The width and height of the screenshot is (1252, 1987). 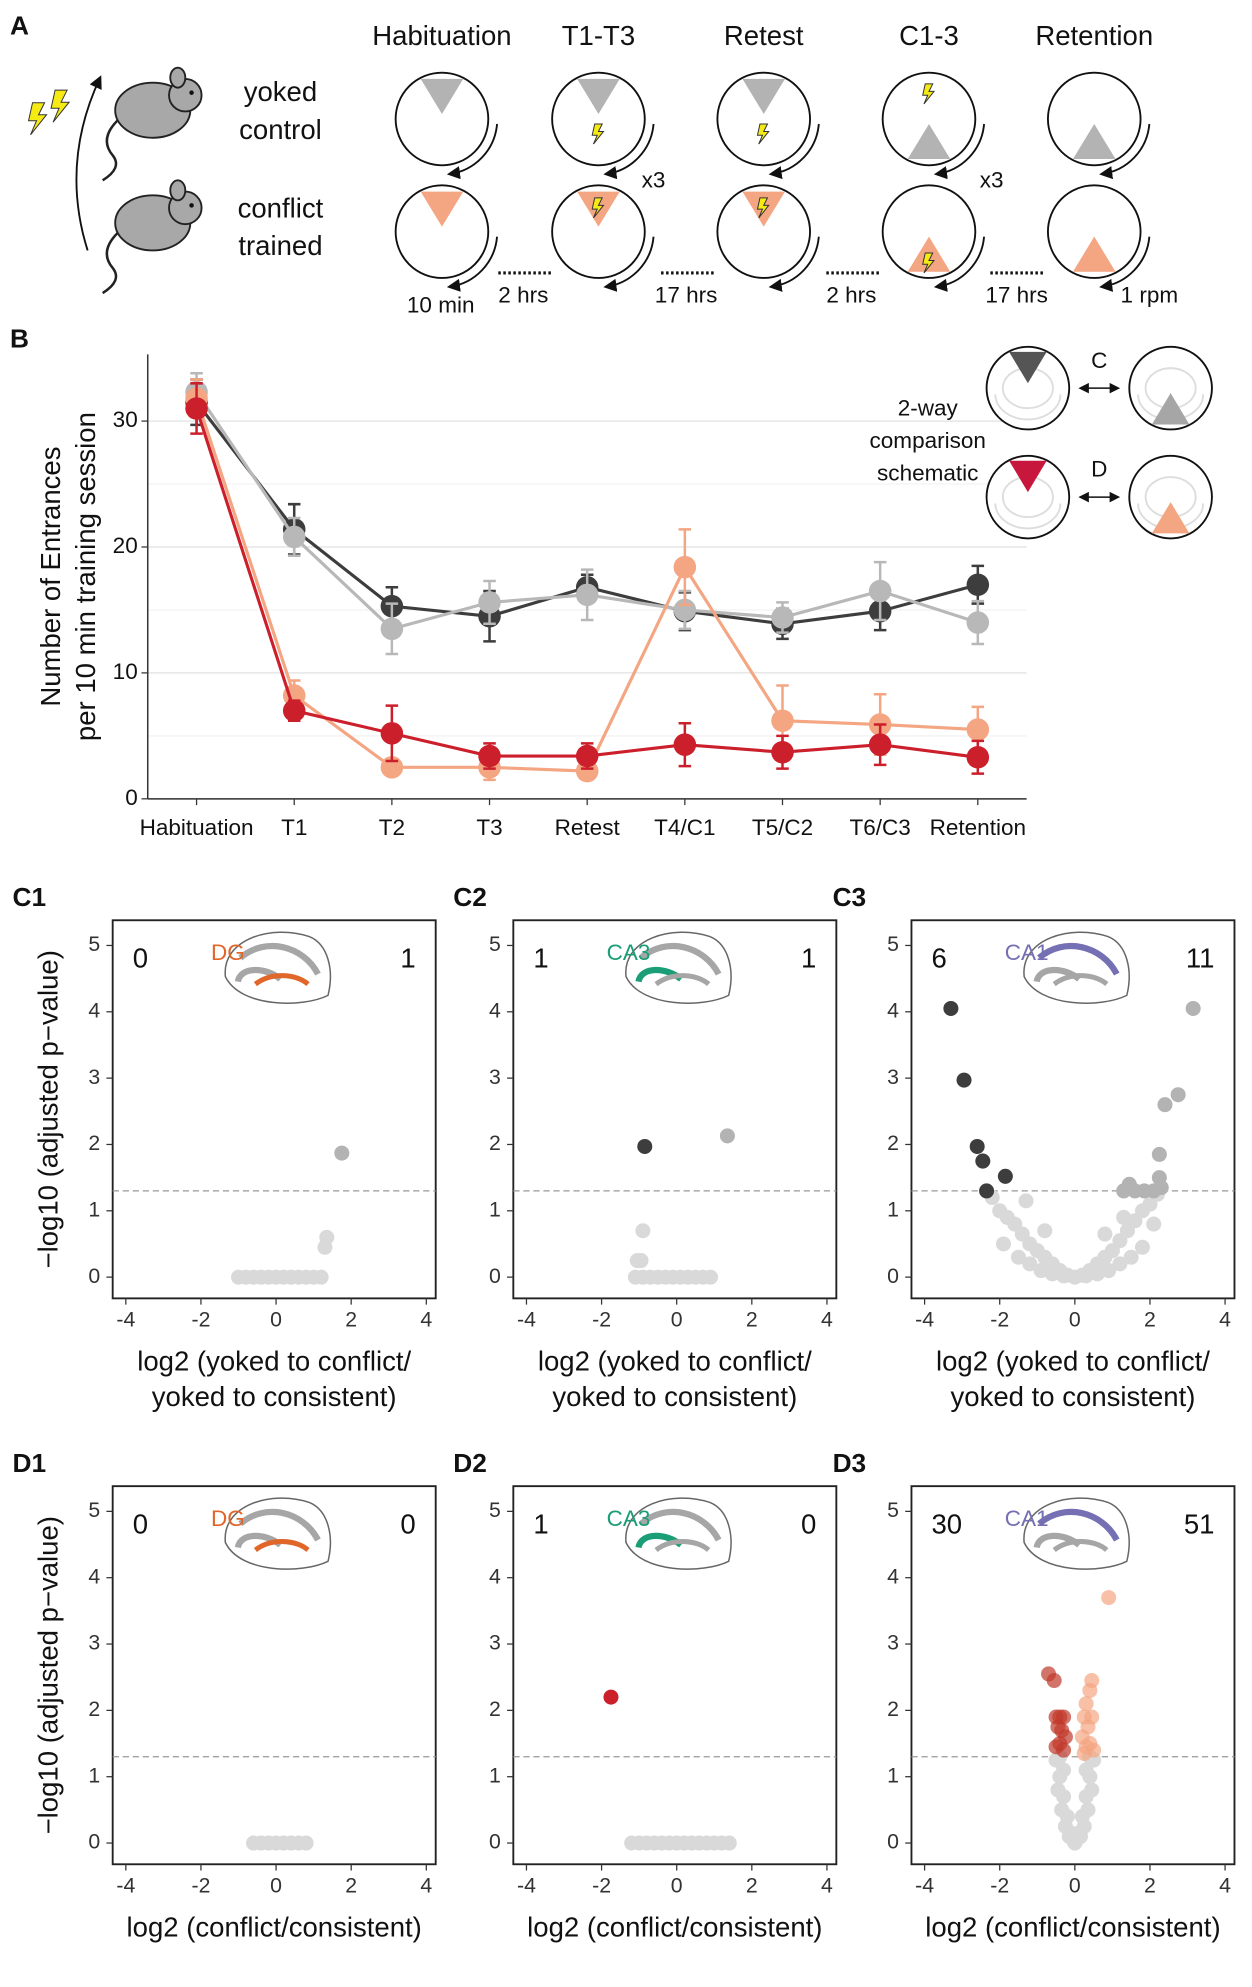 What do you see at coordinates (686, 295) in the screenshot?
I see `duration-label: 17 hrs` at bounding box center [686, 295].